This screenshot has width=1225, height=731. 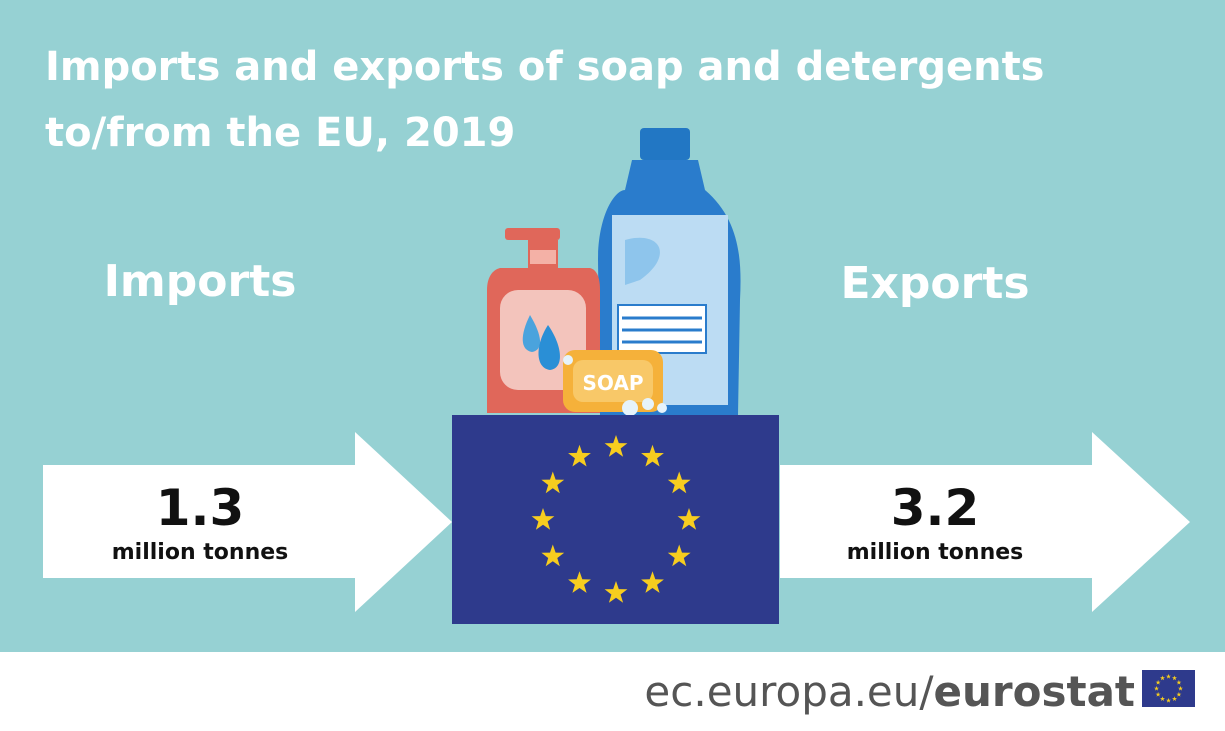 I want to click on soap-bar: SOAP, so click(x=615, y=383).